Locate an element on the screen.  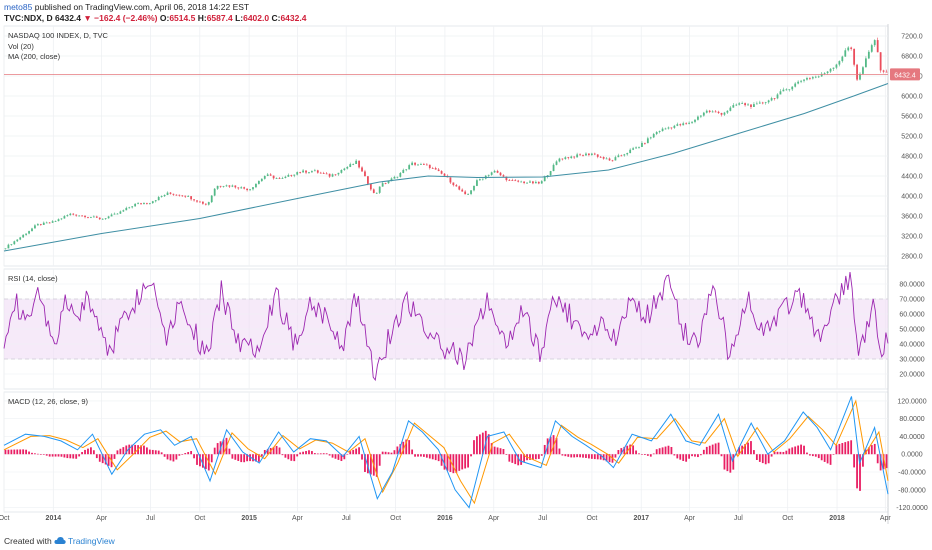
price-change: ▼ −162.4 (−2.46%) is located at coordinates (120, 18).